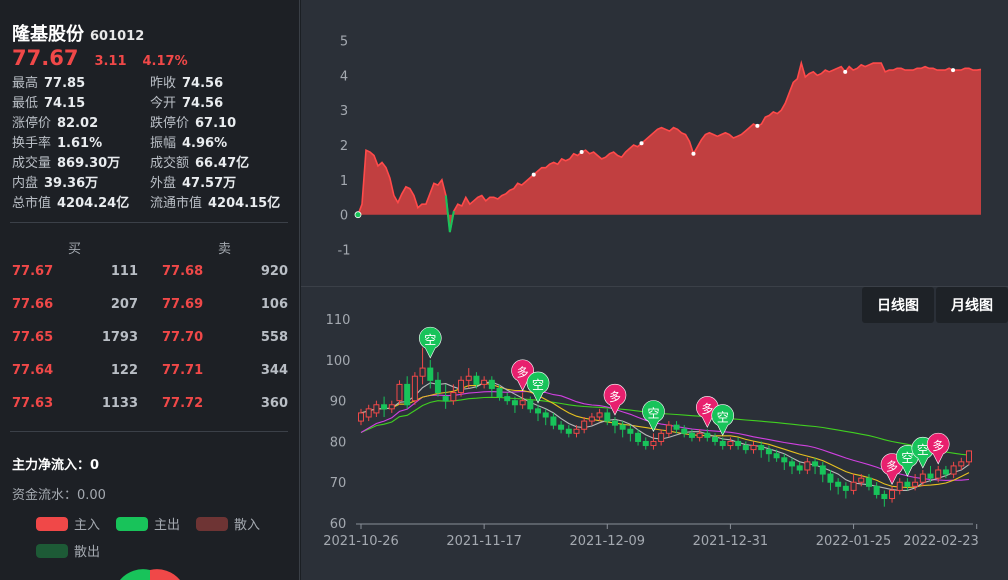 This screenshot has height=580, width=1008. I want to click on stat-item: 最高 77.85, so click(48, 81).